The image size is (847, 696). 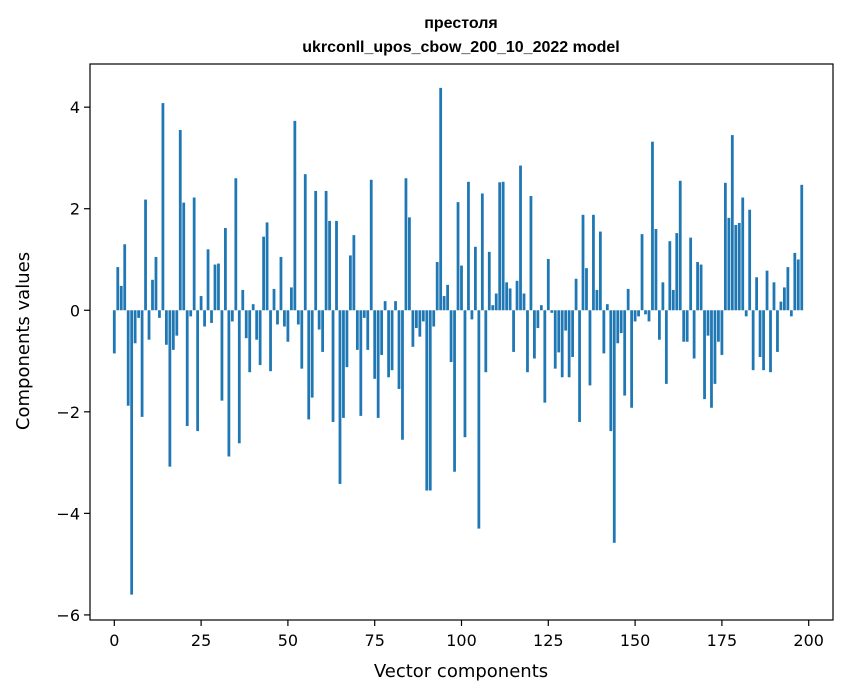 What do you see at coordinates (288, 640) in the screenshot?
I see `x-tick-label: 50` at bounding box center [288, 640].